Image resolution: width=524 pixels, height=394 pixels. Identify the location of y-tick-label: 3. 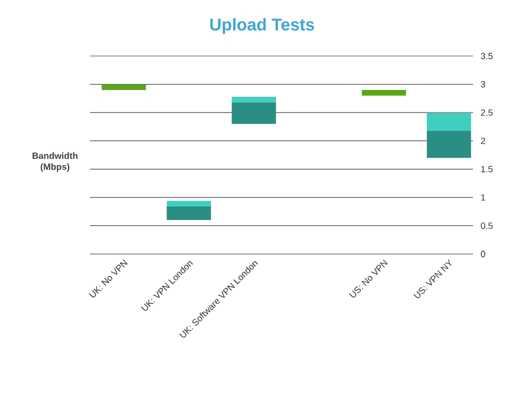
(483, 84).